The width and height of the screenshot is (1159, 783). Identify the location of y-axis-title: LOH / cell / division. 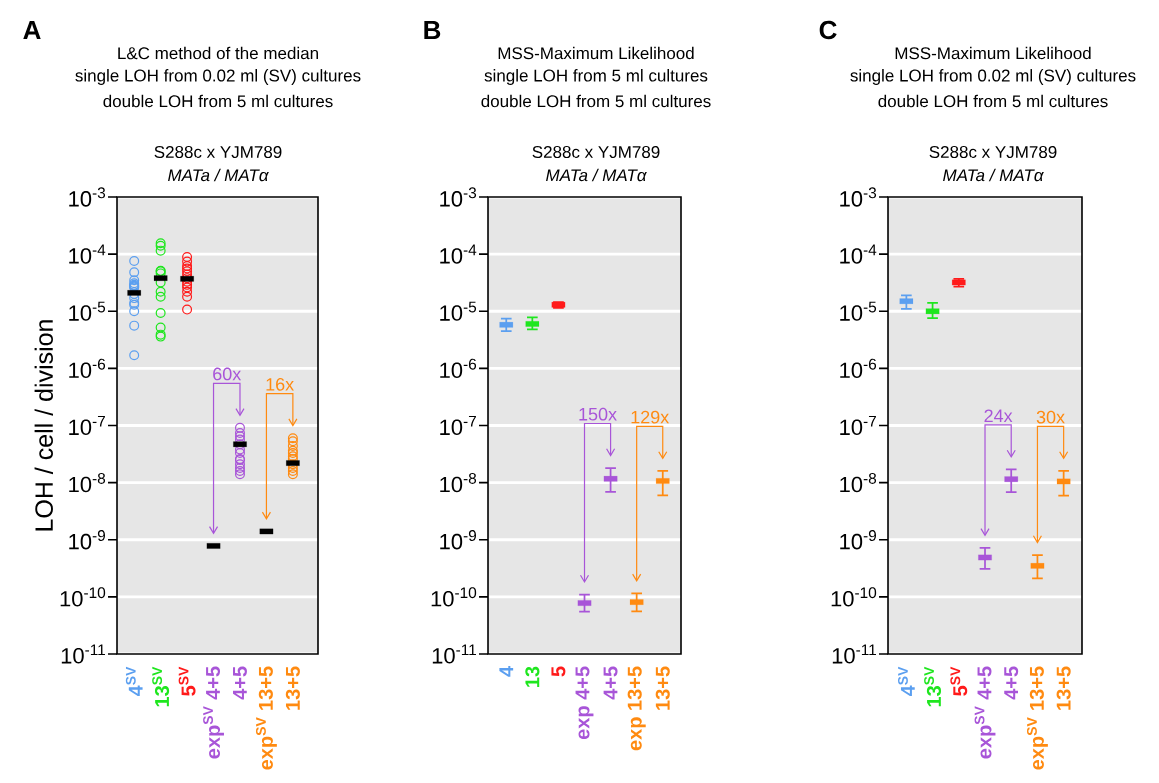
(43, 425).